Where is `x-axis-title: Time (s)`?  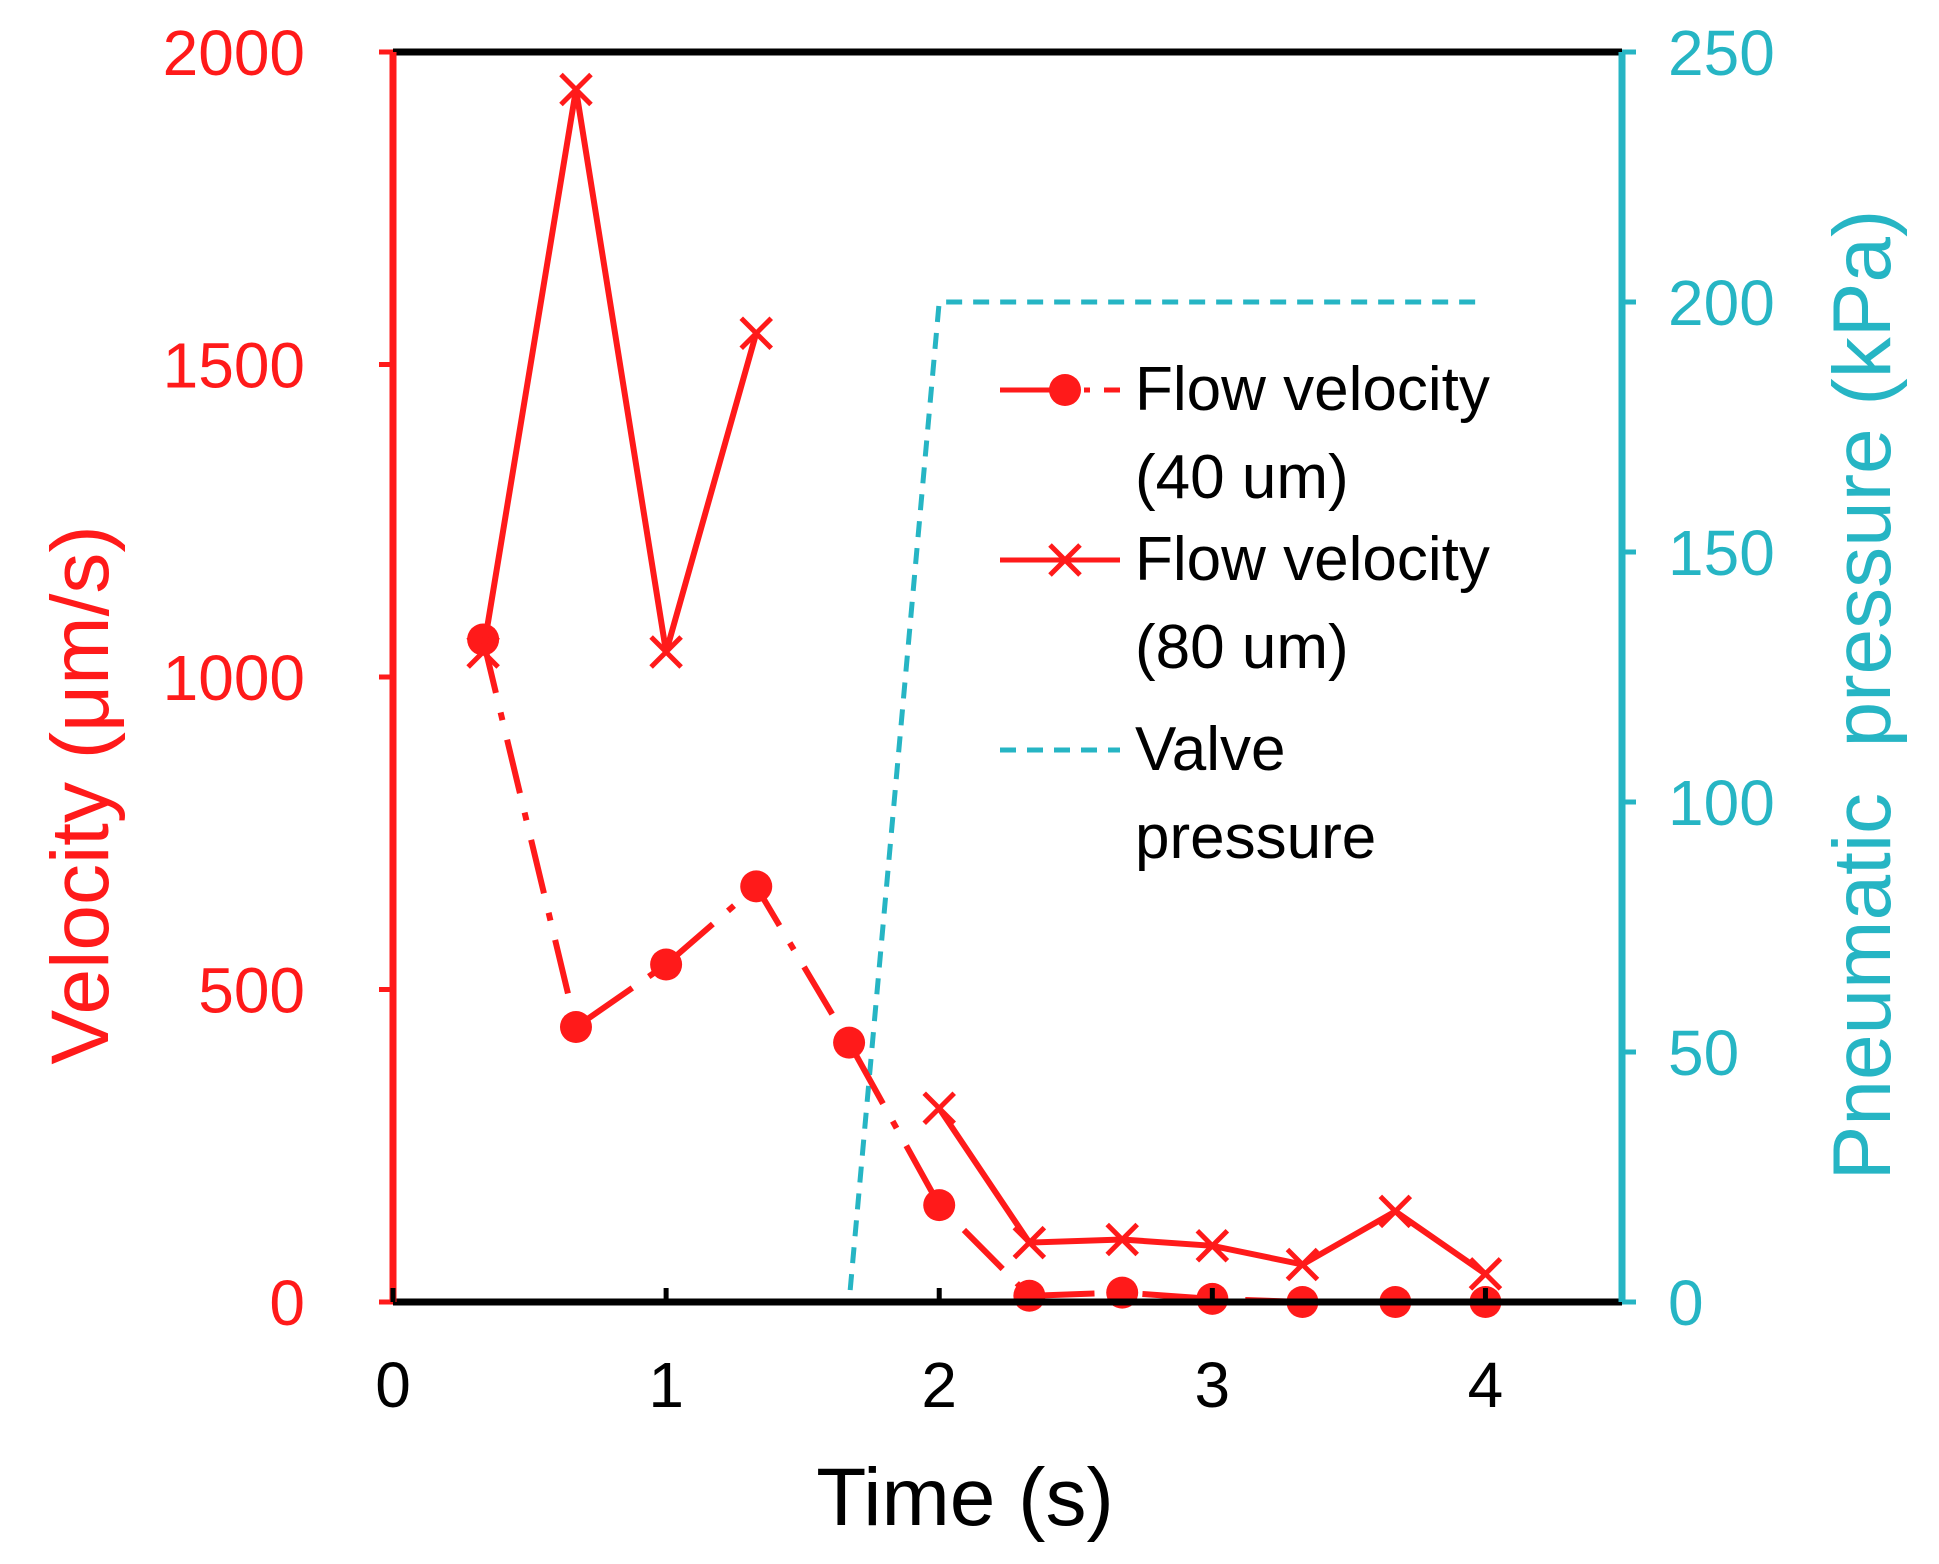 x-axis-title: Time (s) is located at coordinates (965, 1497).